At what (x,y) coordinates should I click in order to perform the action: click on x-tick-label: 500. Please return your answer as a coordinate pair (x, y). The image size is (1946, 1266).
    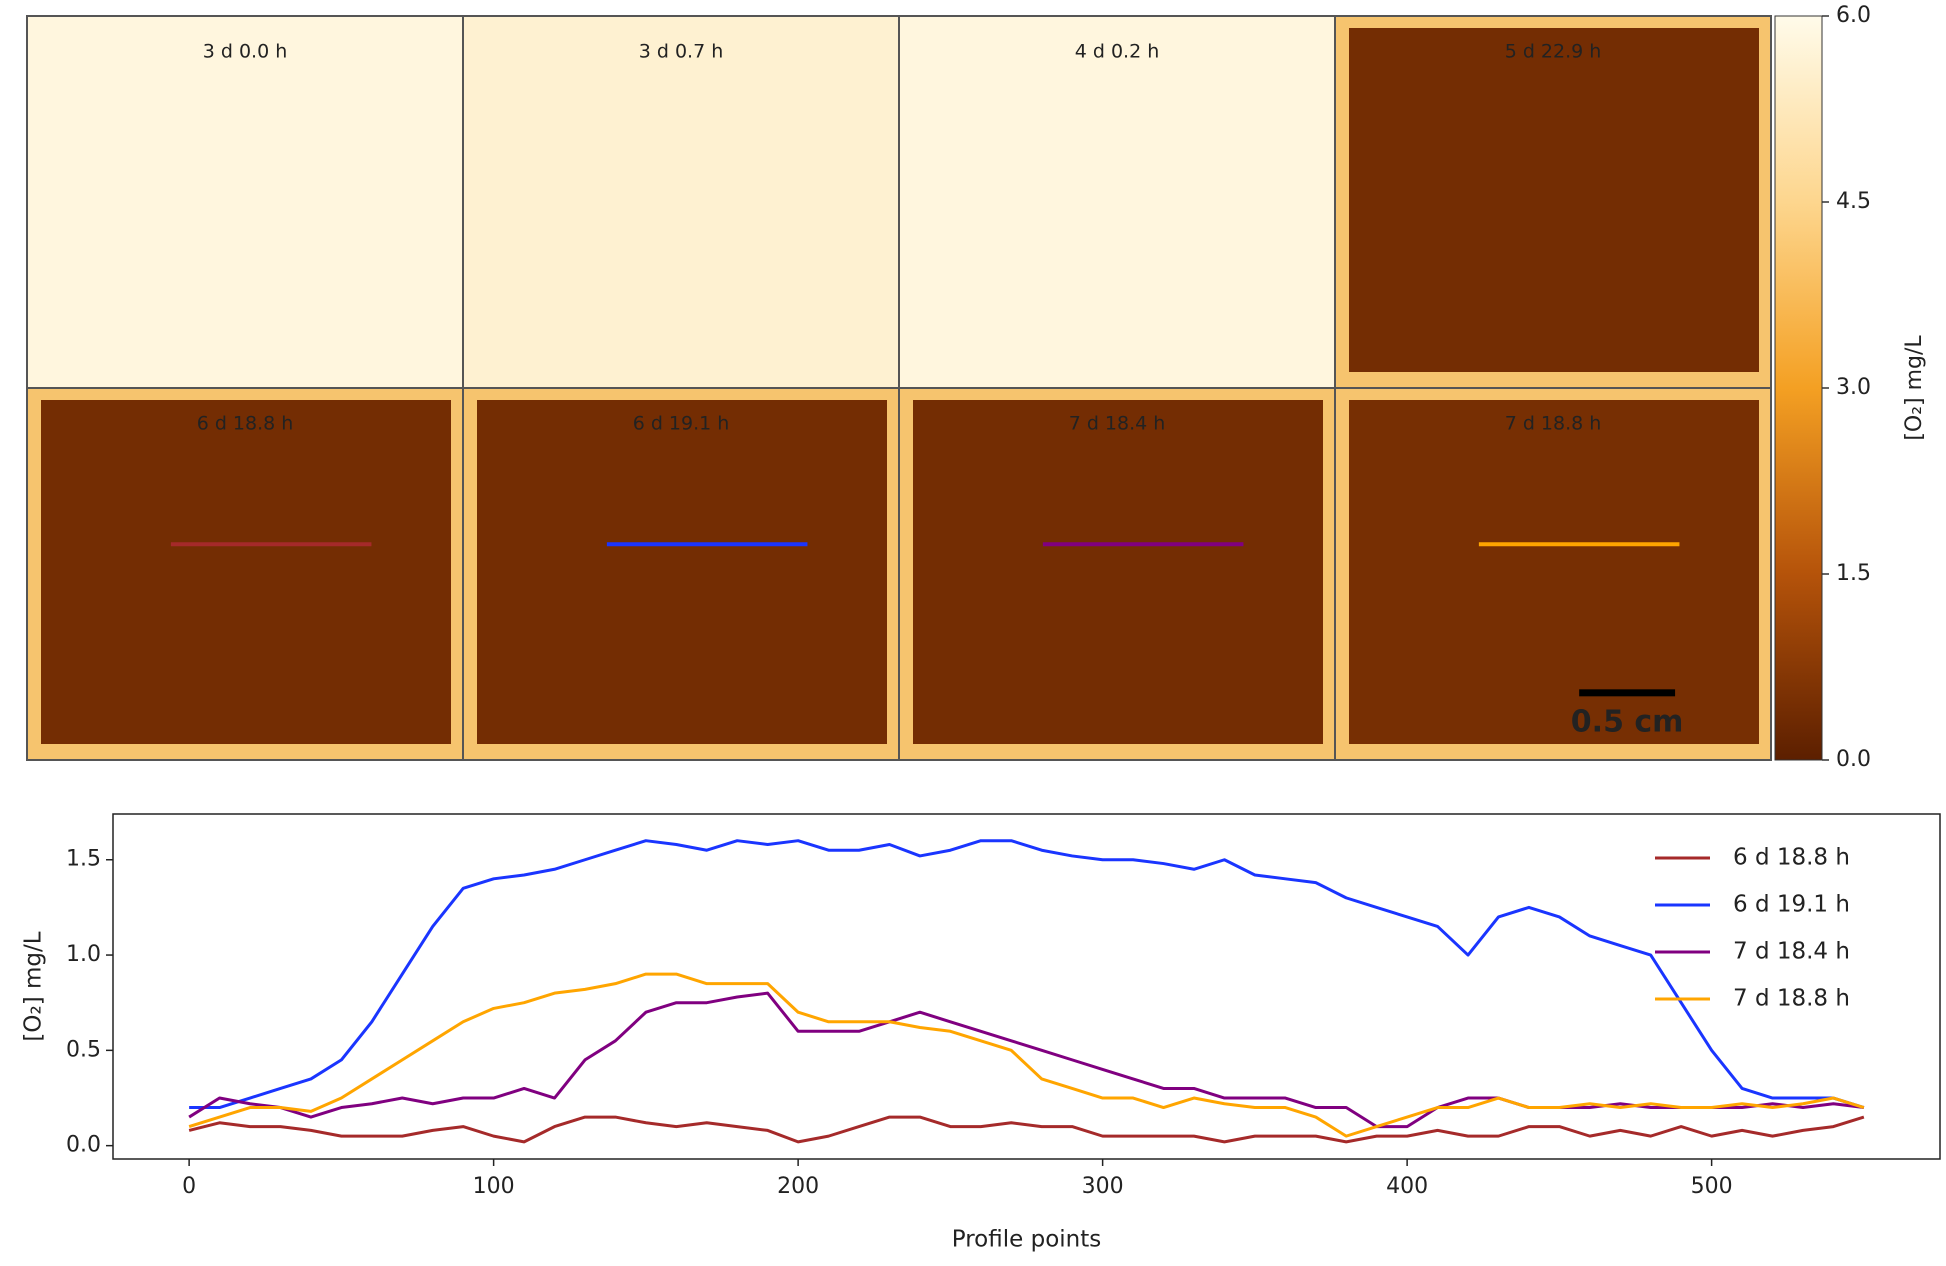
    Looking at the image, I should click on (1712, 1186).